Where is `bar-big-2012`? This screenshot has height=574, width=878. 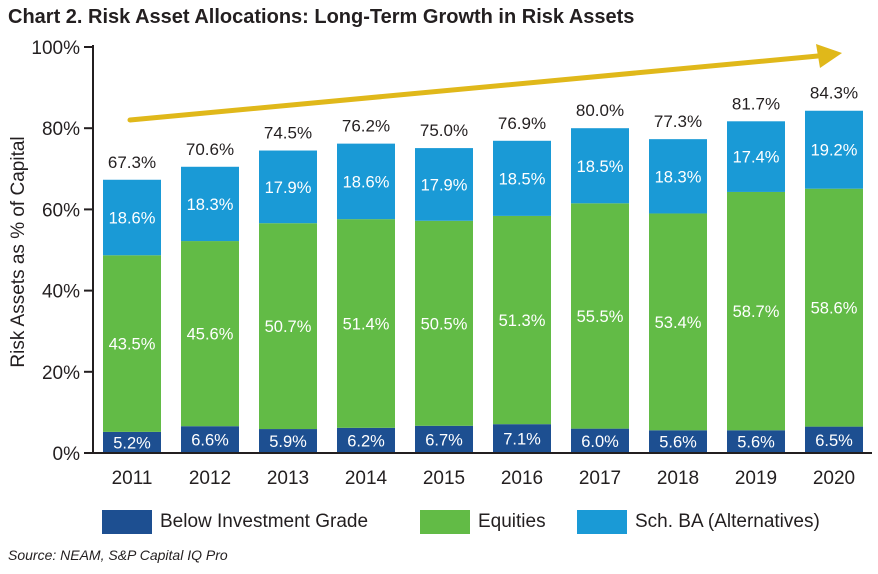 bar-big-2012 is located at coordinates (210, 439).